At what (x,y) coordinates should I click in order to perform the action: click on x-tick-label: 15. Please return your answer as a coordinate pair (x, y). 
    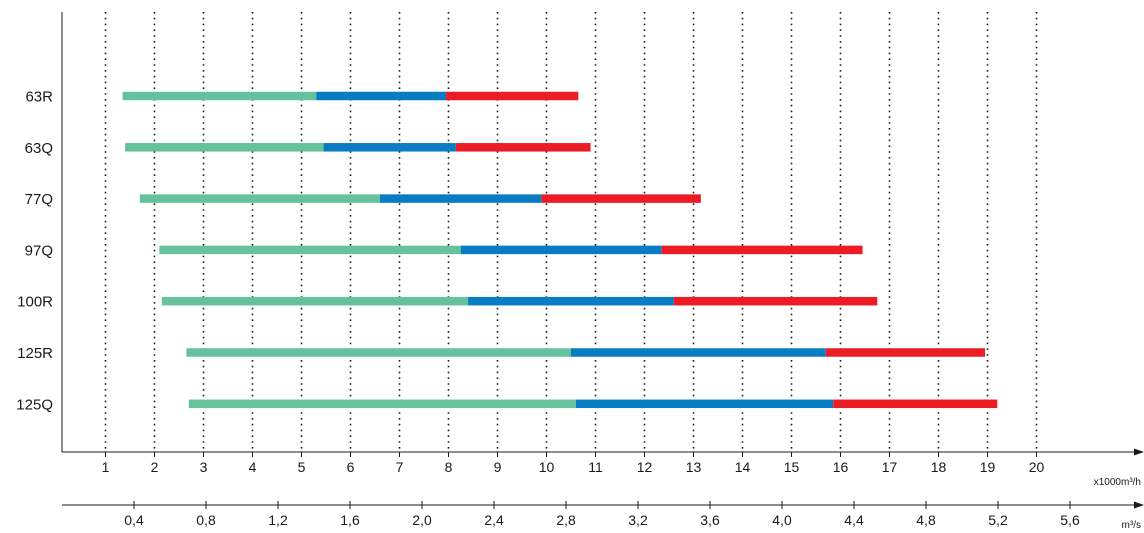
    Looking at the image, I should click on (792, 467).